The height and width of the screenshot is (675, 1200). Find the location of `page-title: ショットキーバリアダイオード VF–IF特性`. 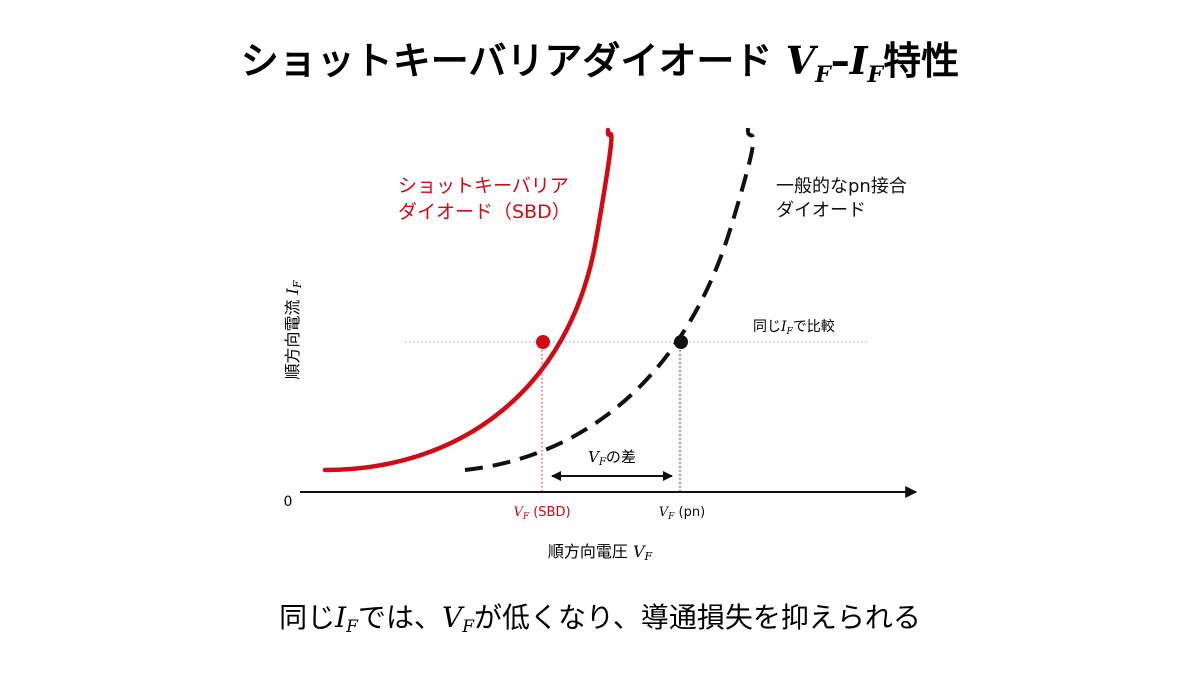

page-title: ショットキーバリアダイオード VF–IF特性 is located at coordinates (600, 63).